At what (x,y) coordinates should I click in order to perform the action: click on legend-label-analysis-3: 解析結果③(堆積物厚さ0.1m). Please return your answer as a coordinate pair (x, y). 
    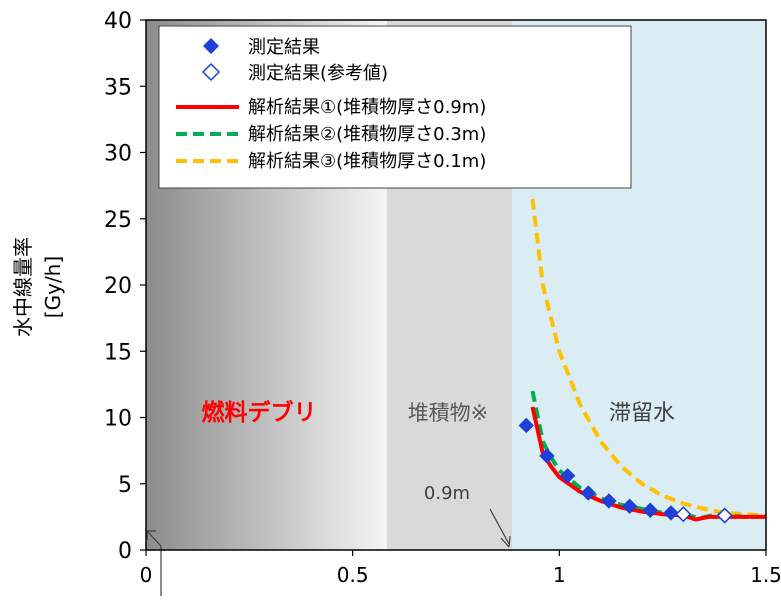
    Looking at the image, I should click on (367, 161).